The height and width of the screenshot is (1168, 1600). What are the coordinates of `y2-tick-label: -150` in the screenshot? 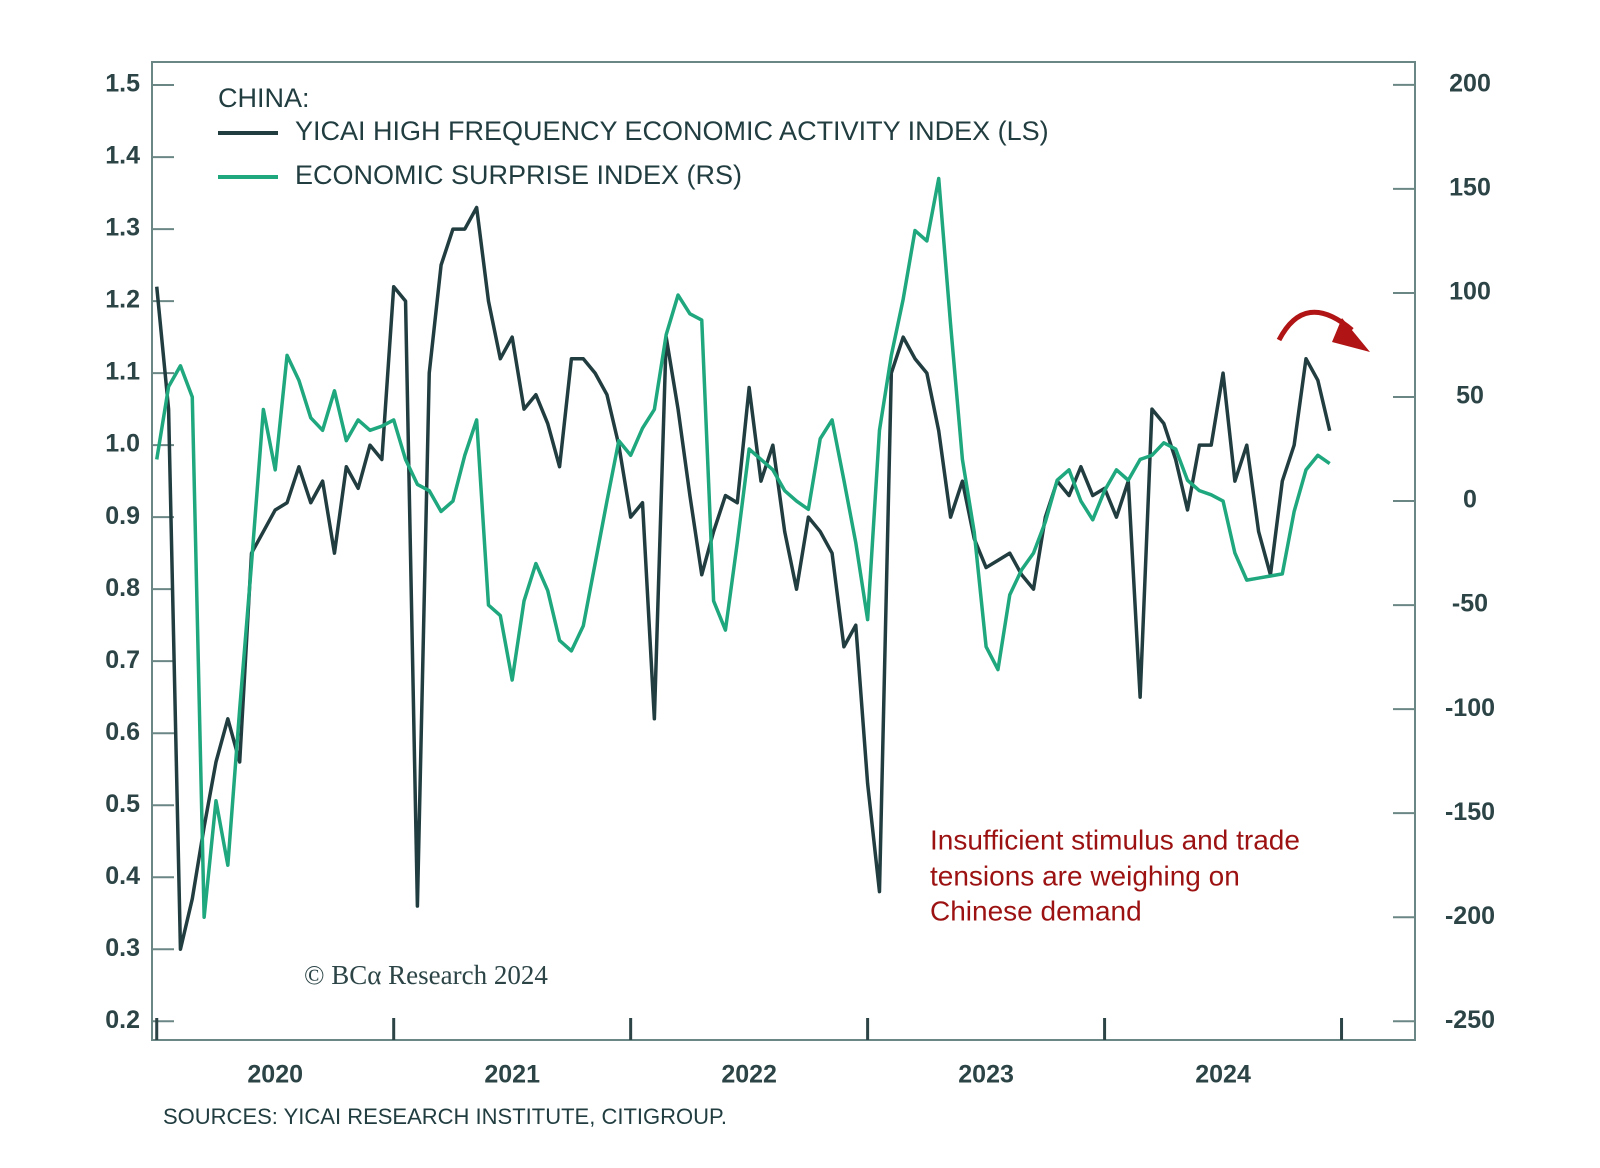 It's located at (1470, 812).